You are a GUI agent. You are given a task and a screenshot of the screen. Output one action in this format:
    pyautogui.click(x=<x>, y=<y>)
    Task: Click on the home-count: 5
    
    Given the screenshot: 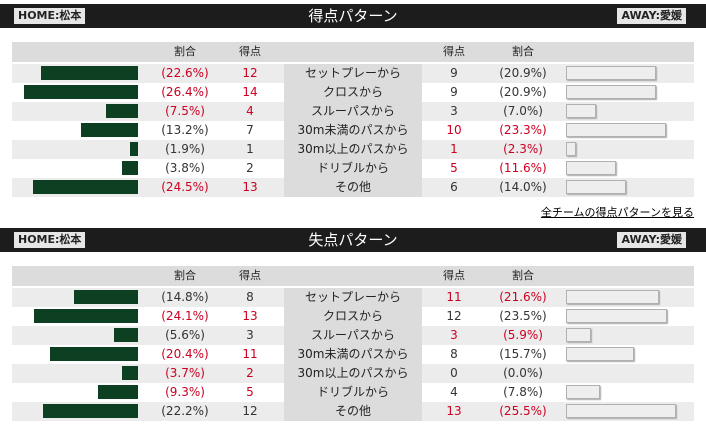 What is the action you would take?
    pyautogui.click(x=250, y=392)
    